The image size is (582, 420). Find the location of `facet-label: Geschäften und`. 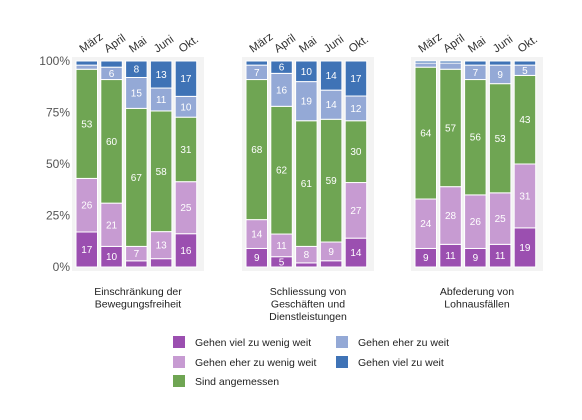

facet-label: Geschäften und is located at coordinates (308, 305).